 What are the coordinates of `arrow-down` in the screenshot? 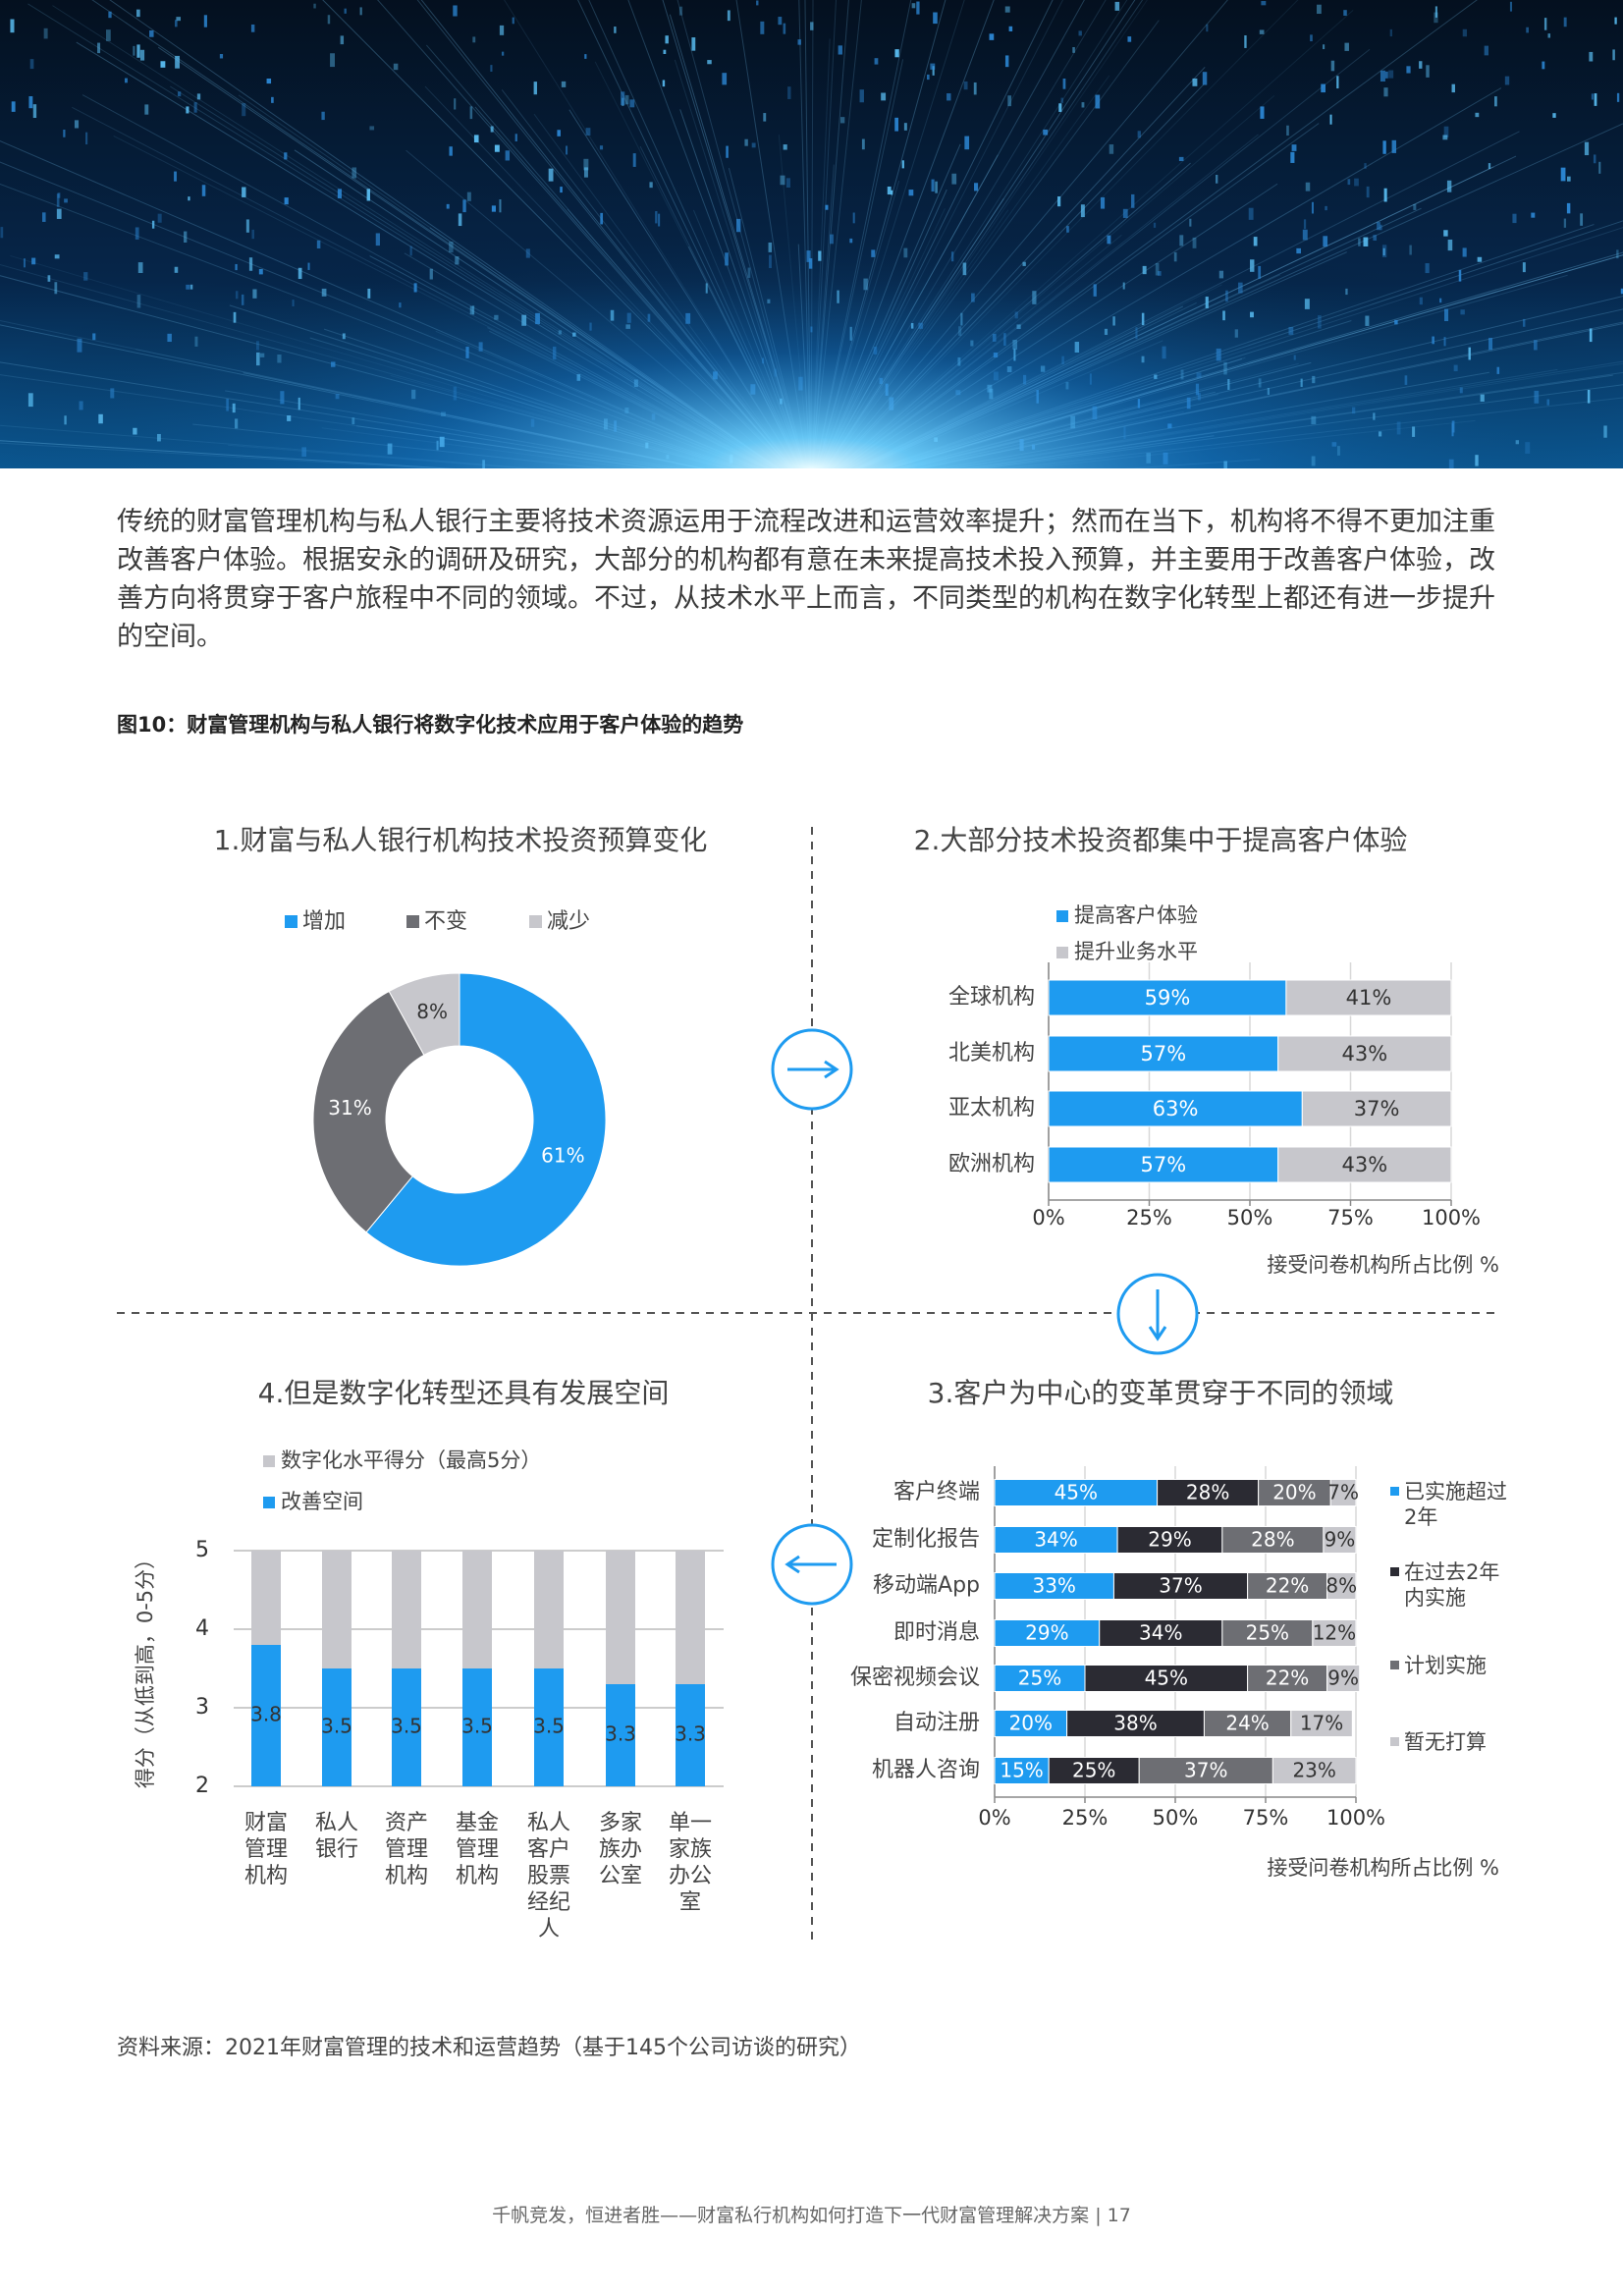 It's located at (1157, 1314).